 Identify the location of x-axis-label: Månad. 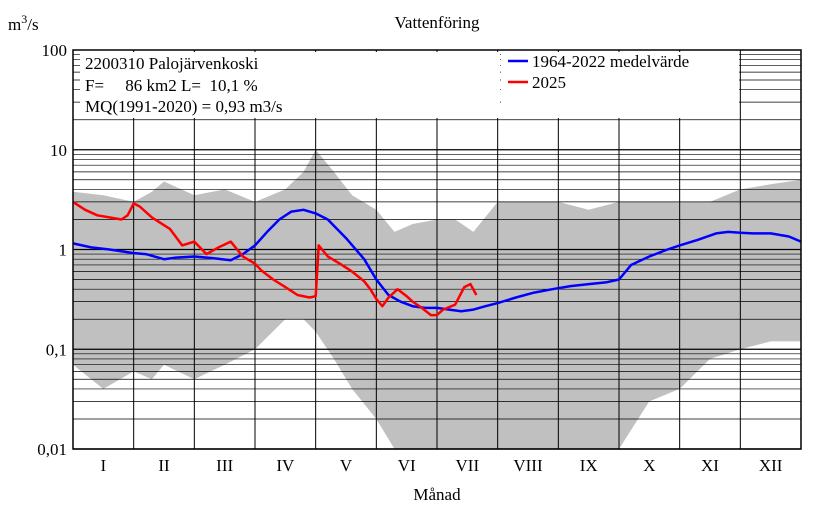
(437, 494).